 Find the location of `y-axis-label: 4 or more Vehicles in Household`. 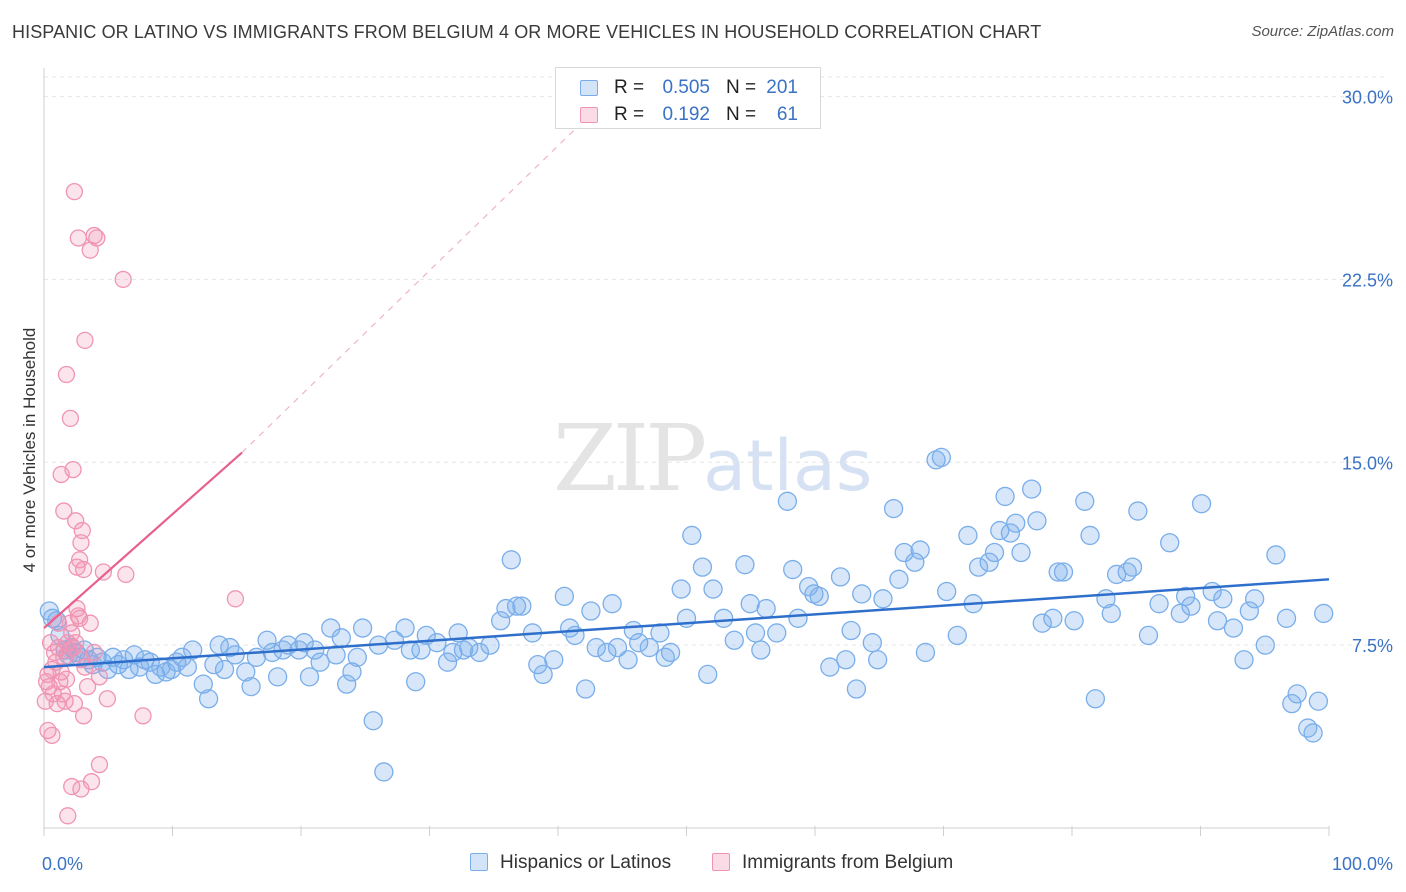

y-axis-label: 4 or more Vehicles in Household is located at coordinates (29, 450).